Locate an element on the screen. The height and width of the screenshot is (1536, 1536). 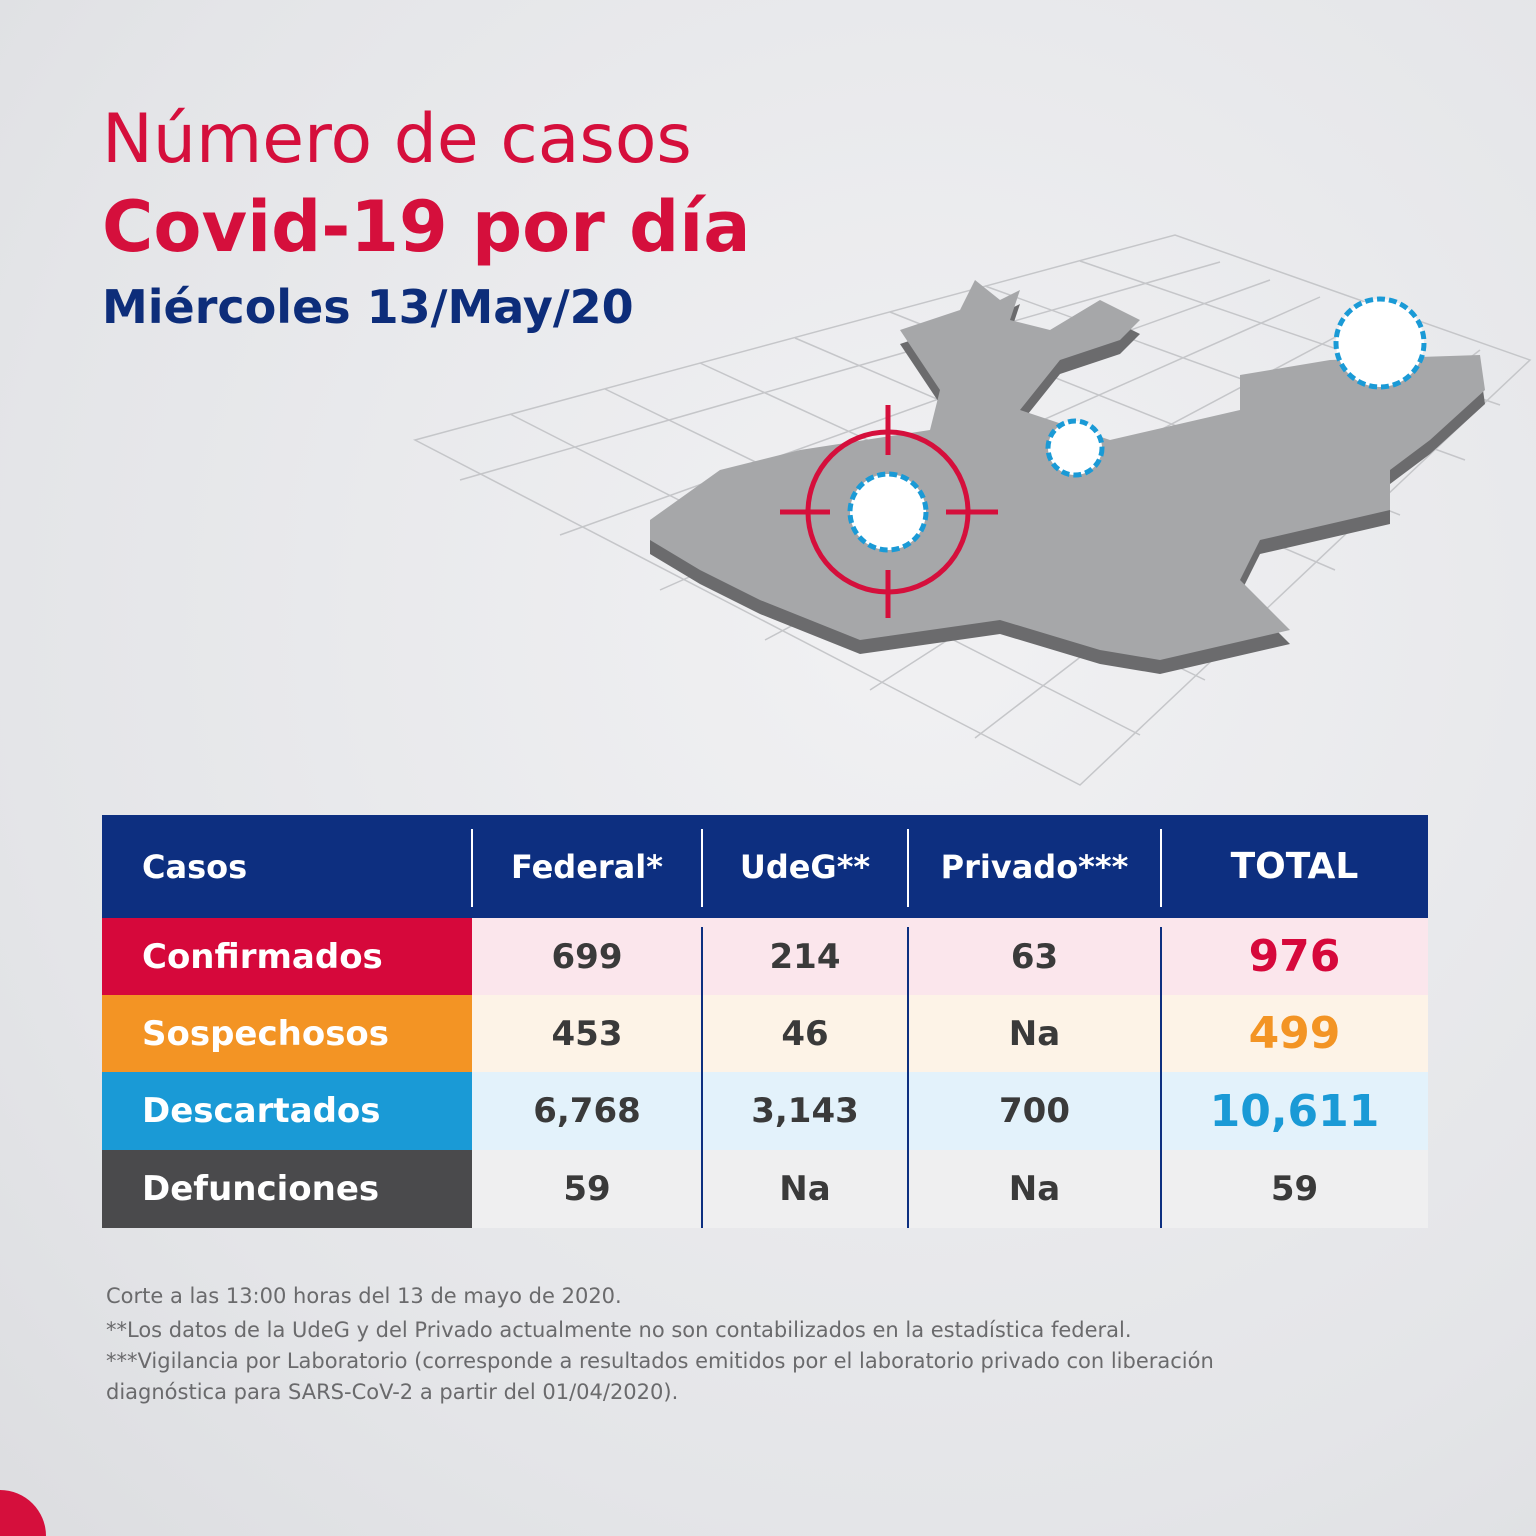
value-cell: 699 is located at coordinates (587, 956).